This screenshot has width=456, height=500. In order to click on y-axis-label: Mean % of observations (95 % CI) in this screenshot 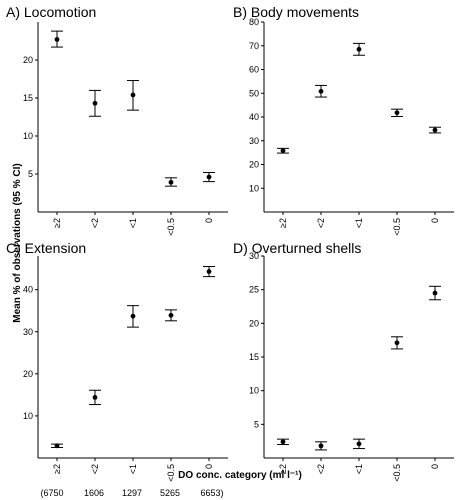, I will do `click(17, 242)`.